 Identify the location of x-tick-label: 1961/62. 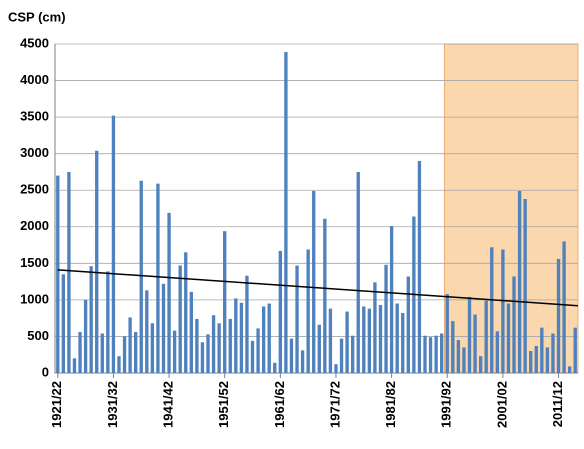
(279, 404).